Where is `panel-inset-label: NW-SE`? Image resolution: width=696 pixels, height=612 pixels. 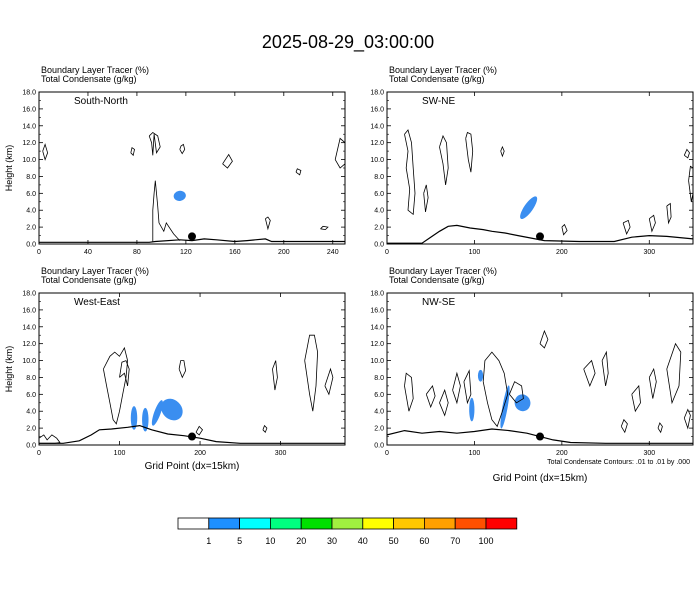 panel-inset-label: NW-SE is located at coordinates (438, 302).